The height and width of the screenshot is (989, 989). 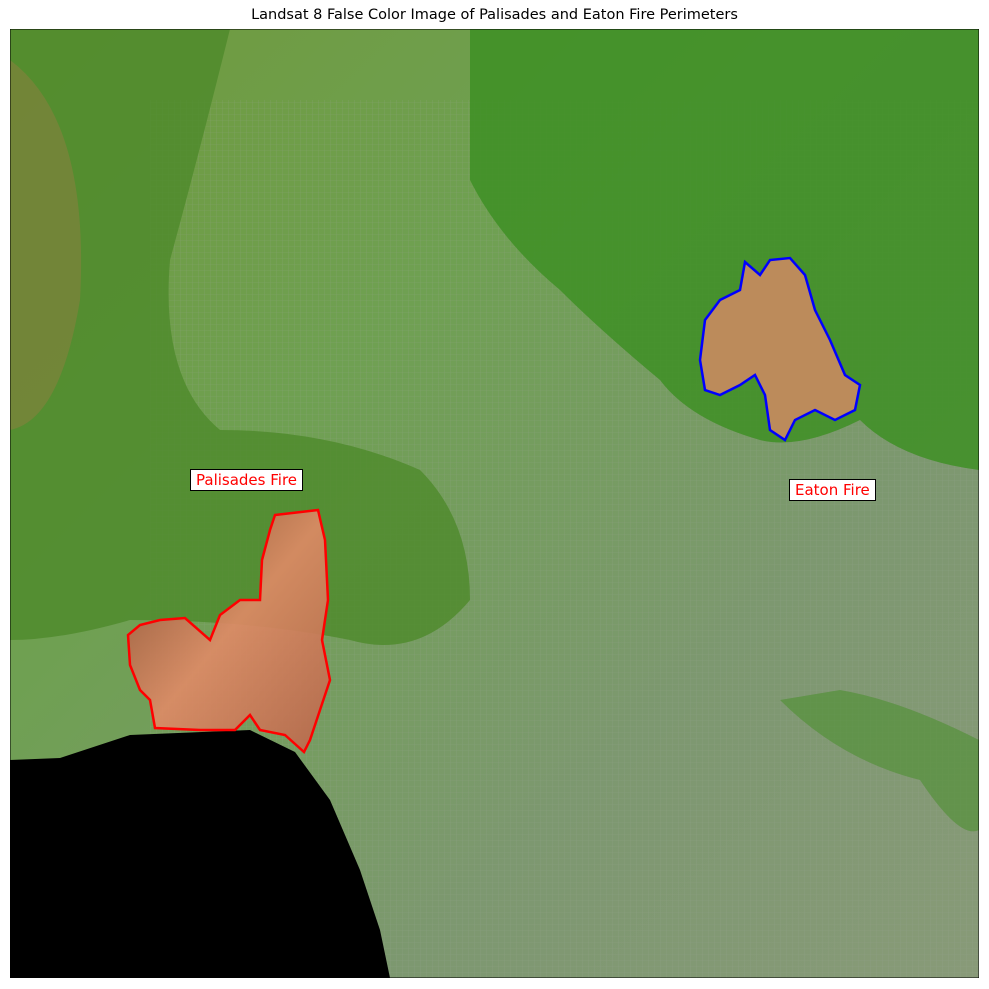 I want to click on palisades-fire-label: Palisades Fire, so click(x=247, y=480).